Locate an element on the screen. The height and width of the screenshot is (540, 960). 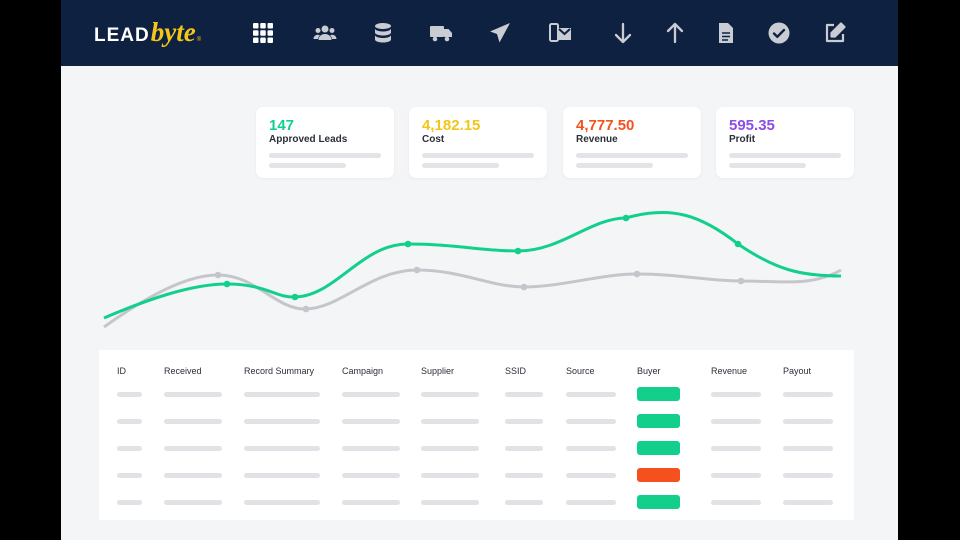
column-header-id: ID is located at coordinates (121, 371).